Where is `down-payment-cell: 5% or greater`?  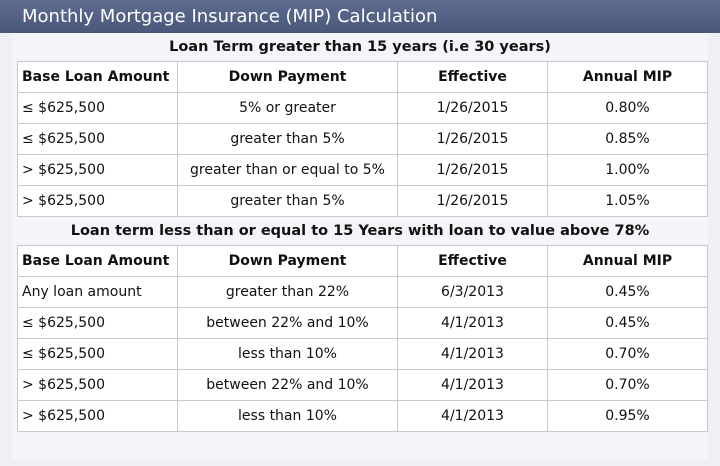 down-payment-cell: 5% or greater is located at coordinates (287, 108).